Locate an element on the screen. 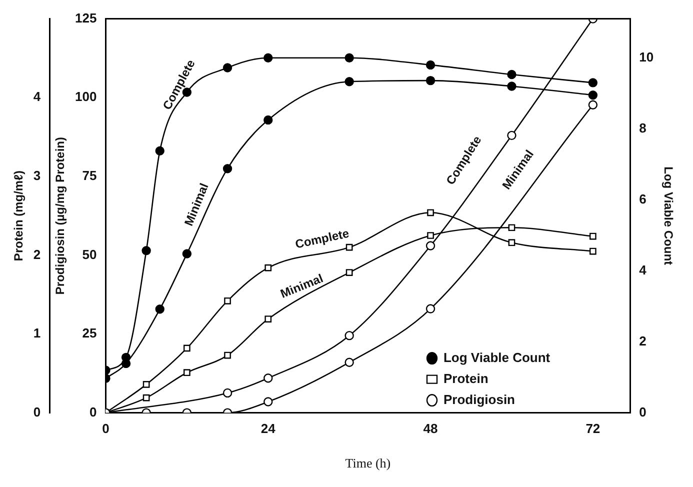  y-axis-title: Prodigiosin (µg/mg Protein) is located at coordinates (60, 216).